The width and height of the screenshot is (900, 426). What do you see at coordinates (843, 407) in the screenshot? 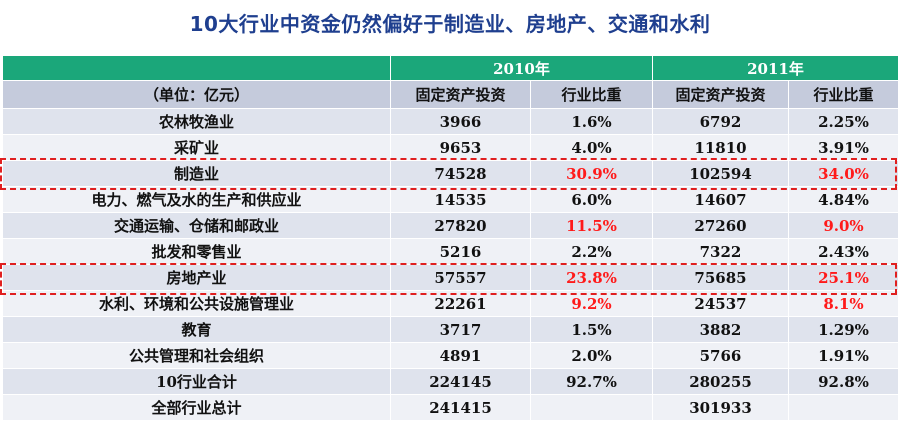
I see `share-2011-cell` at bounding box center [843, 407].